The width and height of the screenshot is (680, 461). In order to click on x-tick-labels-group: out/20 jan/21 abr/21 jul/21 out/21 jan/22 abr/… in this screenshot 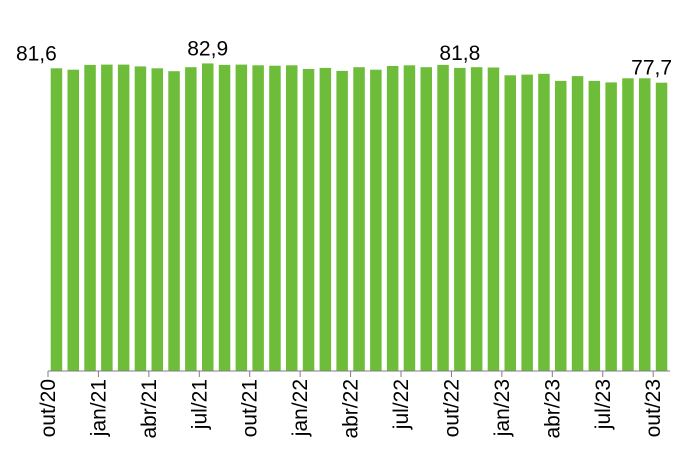, I will do `click(351, 409)`.